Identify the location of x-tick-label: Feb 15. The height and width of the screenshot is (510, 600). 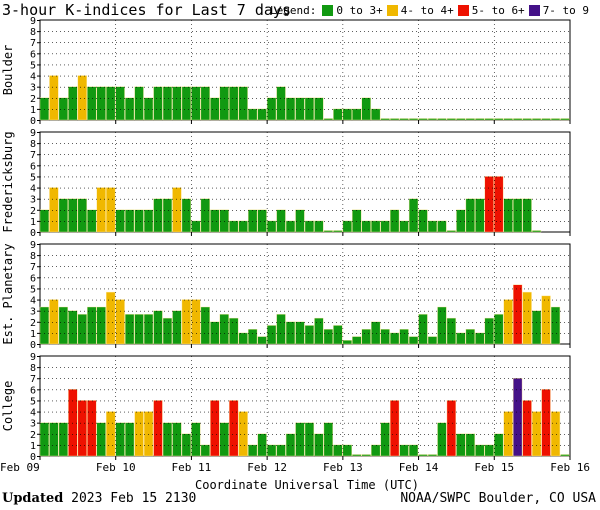
(494, 467).